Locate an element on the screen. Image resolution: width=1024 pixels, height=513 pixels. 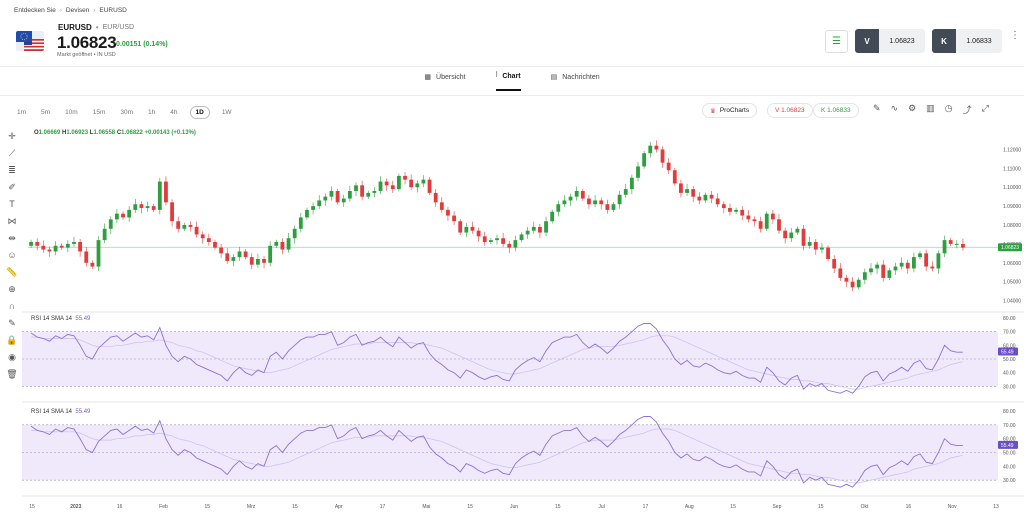
tab-news: ▤ Nachrichten is located at coordinates (575, 81).